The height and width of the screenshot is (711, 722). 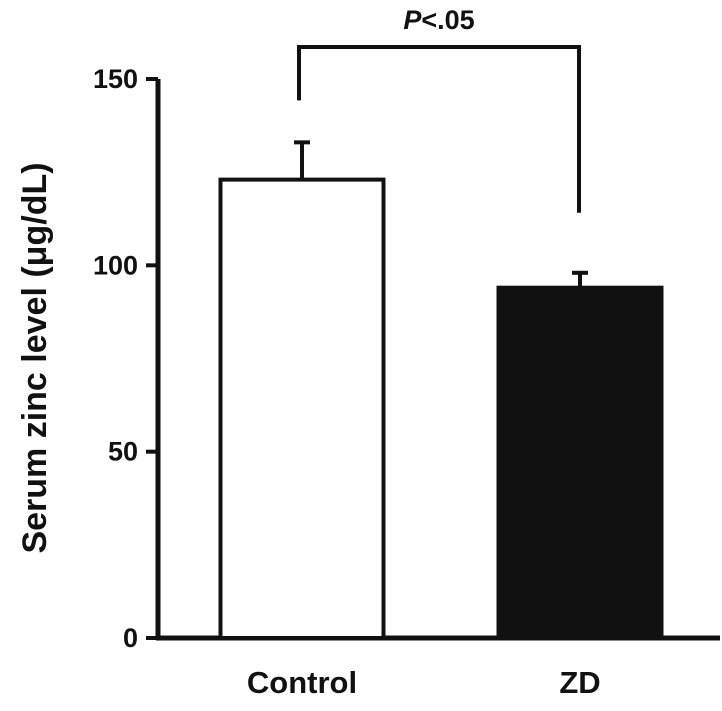 What do you see at coordinates (115, 79) in the screenshot?
I see `y-tick-label: 150` at bounding box center [115, 79].